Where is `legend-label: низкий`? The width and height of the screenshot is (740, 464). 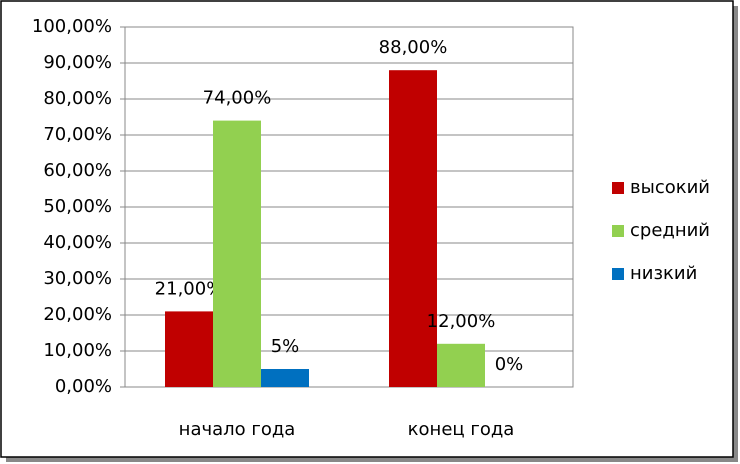
legend-label: низкий is located at coordinates (663, 273).